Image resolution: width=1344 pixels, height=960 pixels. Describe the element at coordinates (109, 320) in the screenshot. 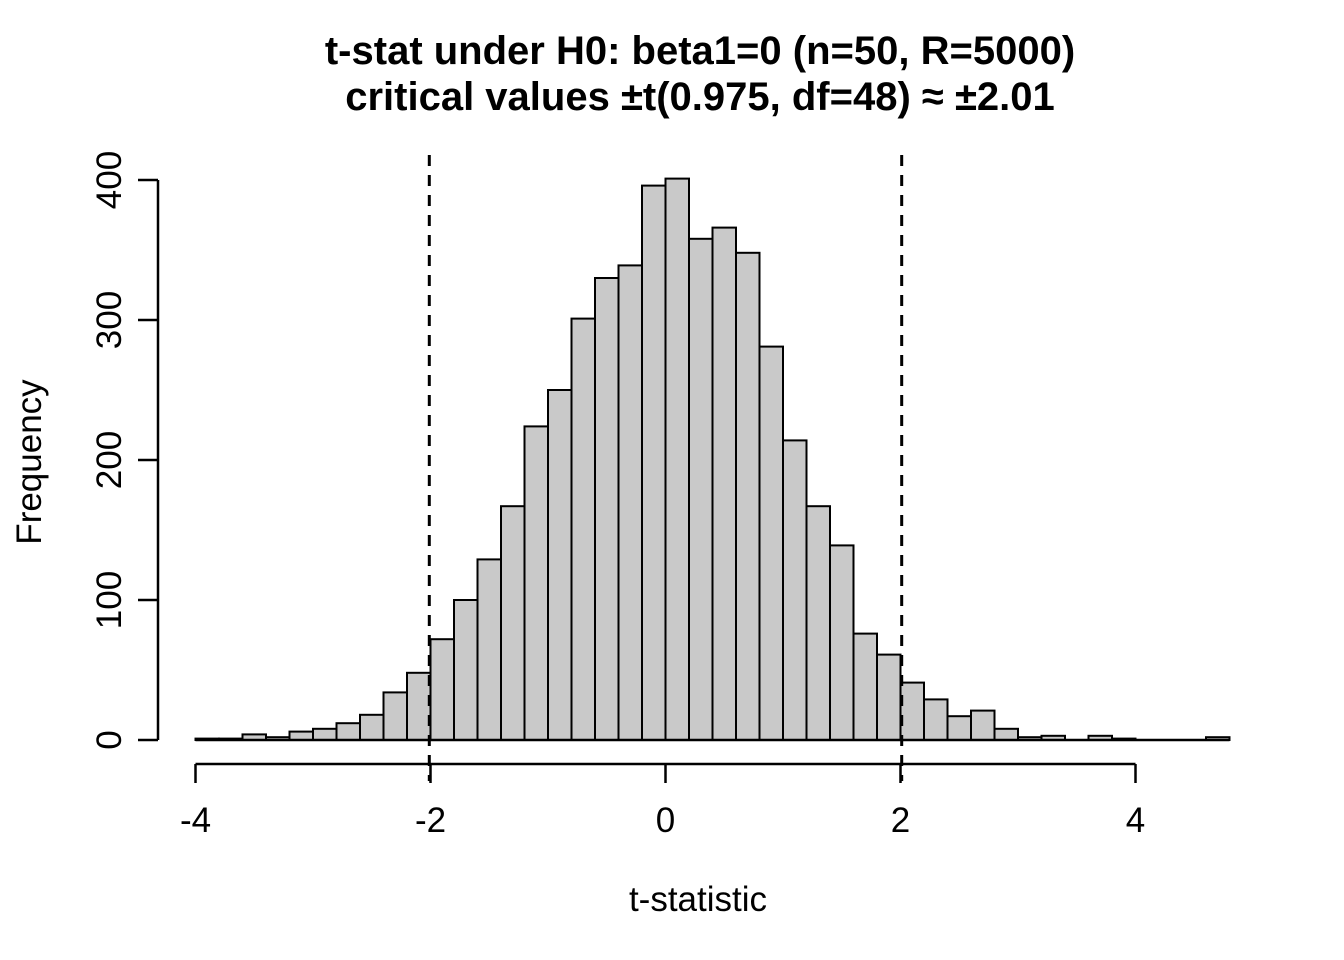

I see `y-axis-tick-label: 300` at that location.